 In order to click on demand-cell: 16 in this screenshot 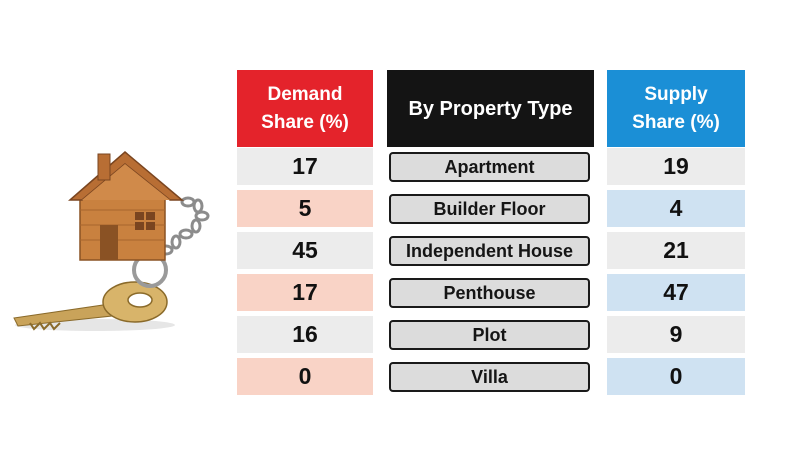, I will do `click(305, 334)`.